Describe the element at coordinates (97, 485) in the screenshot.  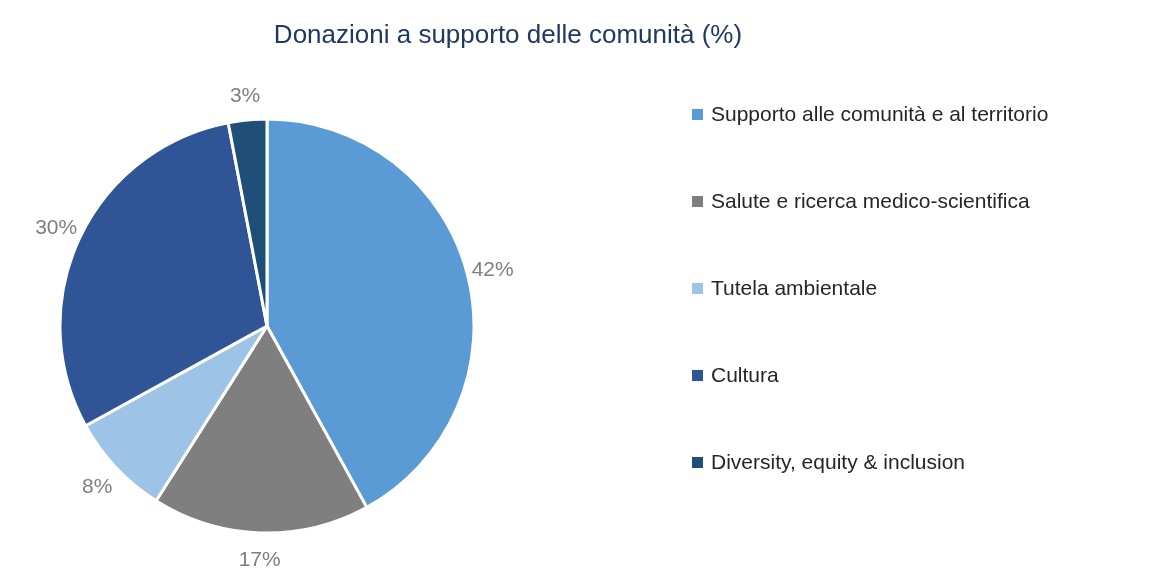
I see `data-label: 8%` at that location.